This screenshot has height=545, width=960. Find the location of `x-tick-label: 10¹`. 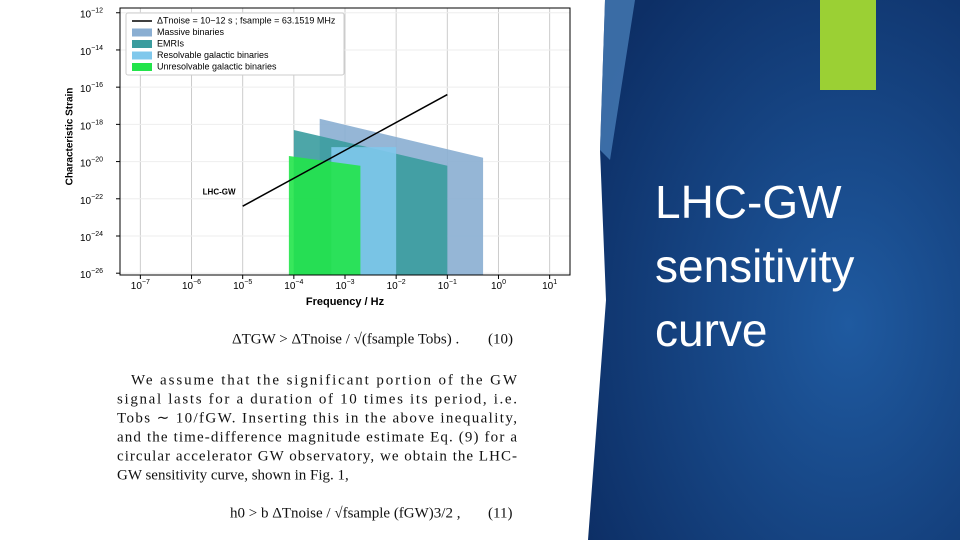

x-tick-label: 10¹ is located at coordinates (549, 285).